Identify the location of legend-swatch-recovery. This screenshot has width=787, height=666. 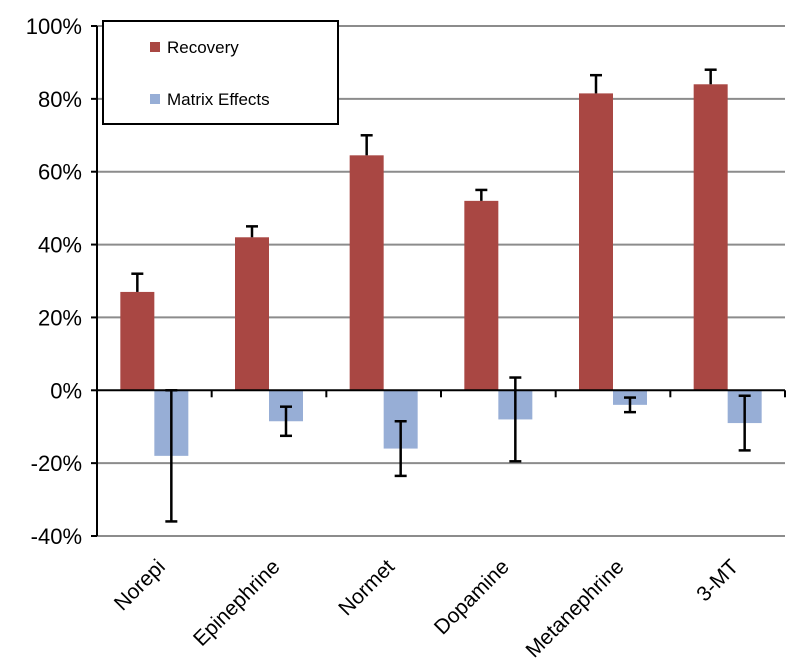
(155, 47).